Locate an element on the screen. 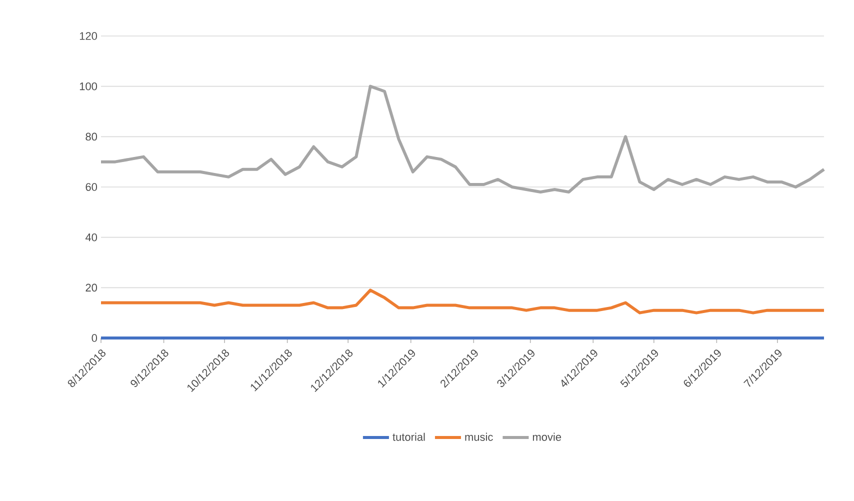 This screenshot has height=501, width=854. legend-label: movie is located at coordinates (547, 436).